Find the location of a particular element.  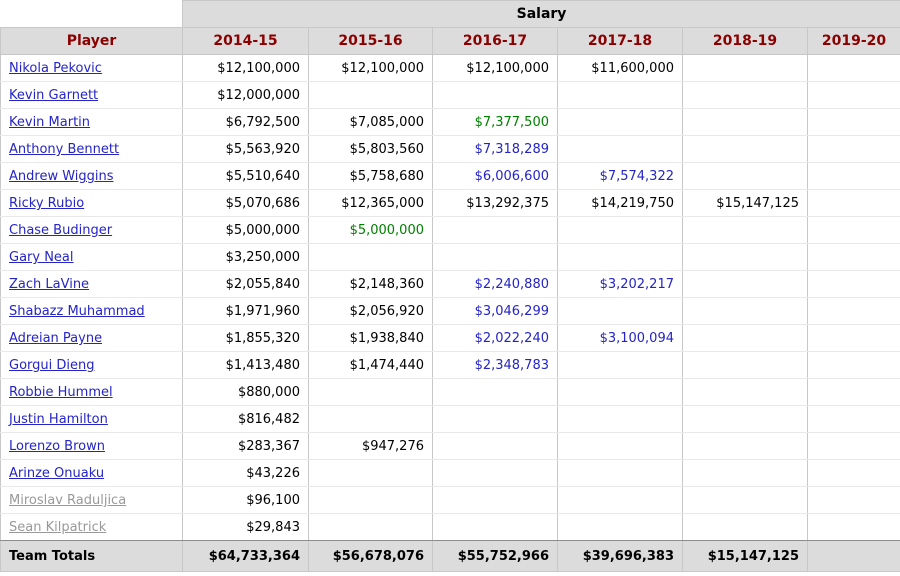

player-row: Justin Hamilton $816,482 is located at coordinates (450, 419).